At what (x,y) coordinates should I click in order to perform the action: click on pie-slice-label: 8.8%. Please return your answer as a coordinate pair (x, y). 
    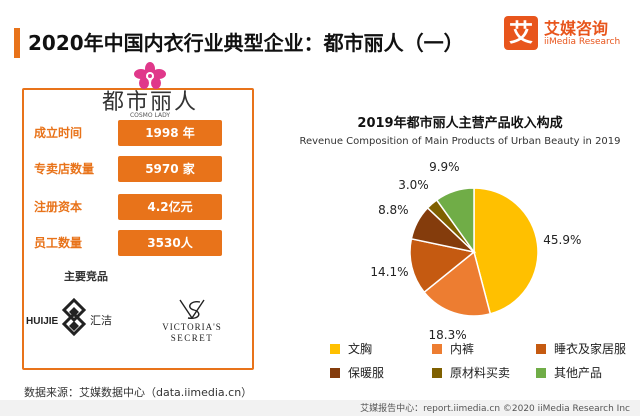
    Looking at the image, I should click on (393, 210).